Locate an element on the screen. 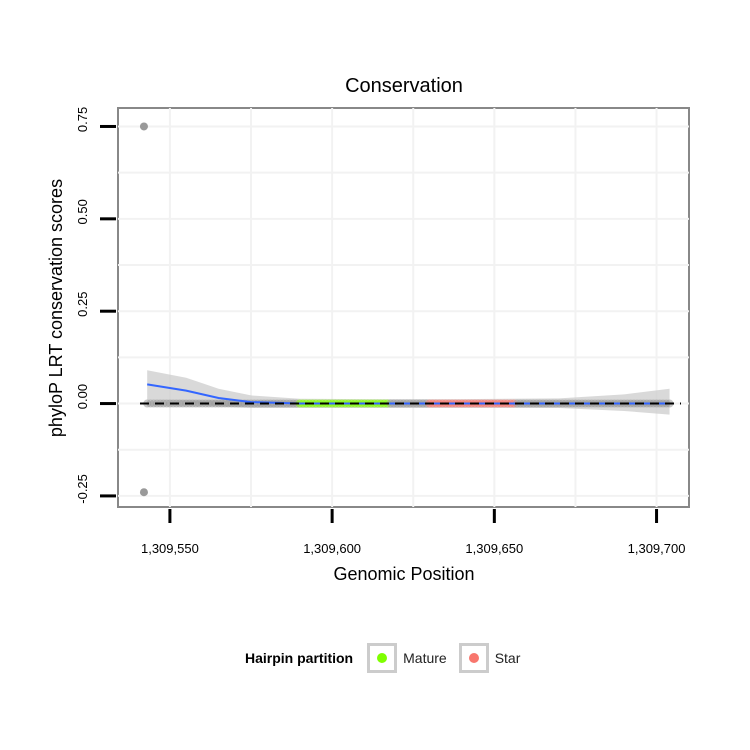 This screenshot has height=750, width=750. legend-dot-mature is located at coordinates (382, 658).